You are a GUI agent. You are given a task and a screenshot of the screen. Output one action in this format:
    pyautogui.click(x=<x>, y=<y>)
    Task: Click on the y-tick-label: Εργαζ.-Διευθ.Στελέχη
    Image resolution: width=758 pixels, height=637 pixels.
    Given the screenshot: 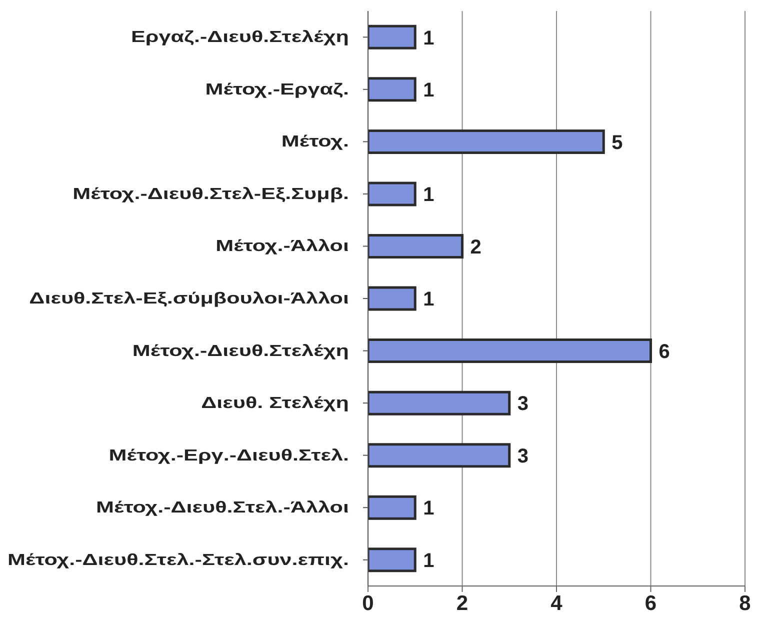 What is the action you would take?
    pyautogui.click(x=239, y=37)
    